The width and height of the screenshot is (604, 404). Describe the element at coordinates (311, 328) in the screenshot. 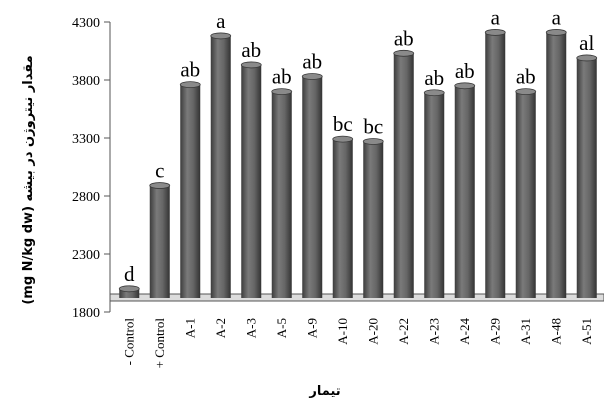

I see `category-label: A-9` at that location.